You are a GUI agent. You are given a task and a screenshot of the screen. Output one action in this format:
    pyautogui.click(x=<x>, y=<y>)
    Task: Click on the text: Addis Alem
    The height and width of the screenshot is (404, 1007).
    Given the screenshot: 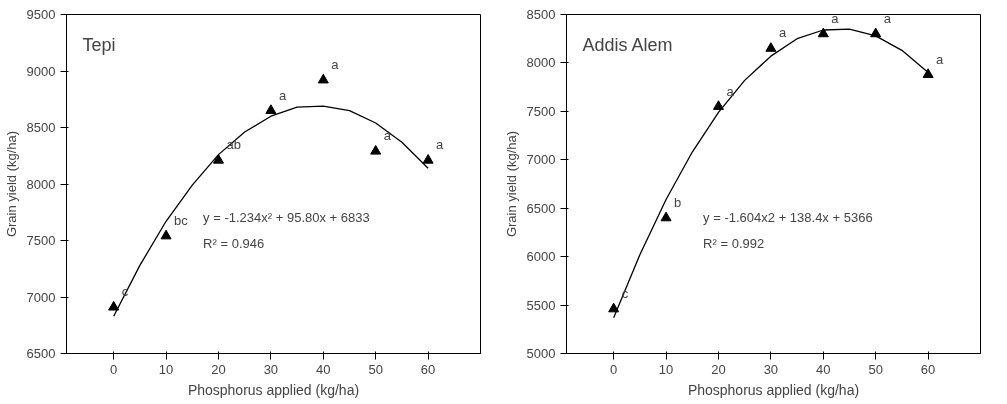 What is the action you would take?
    pyautogui.click(x=627, y=44)
    